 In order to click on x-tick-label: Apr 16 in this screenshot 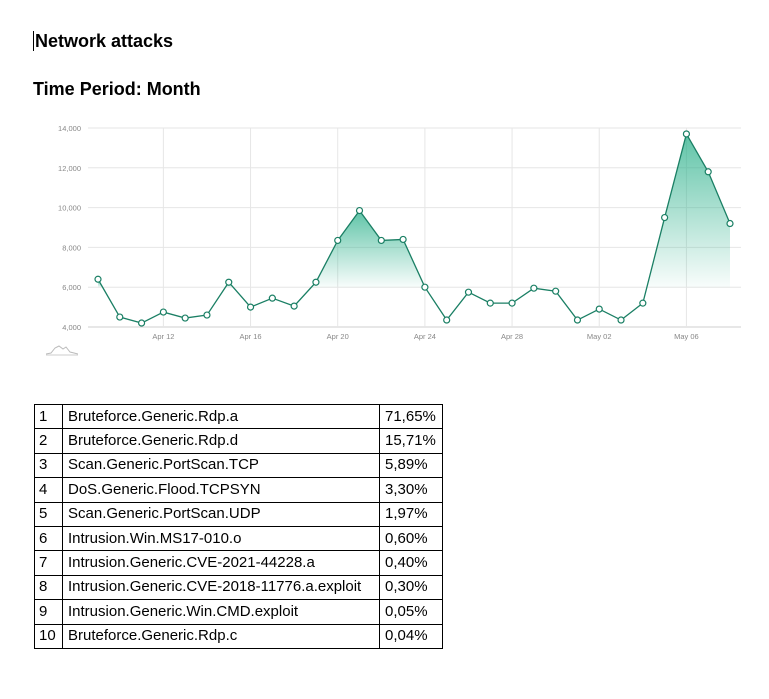, I will do `click(250, 336)`.